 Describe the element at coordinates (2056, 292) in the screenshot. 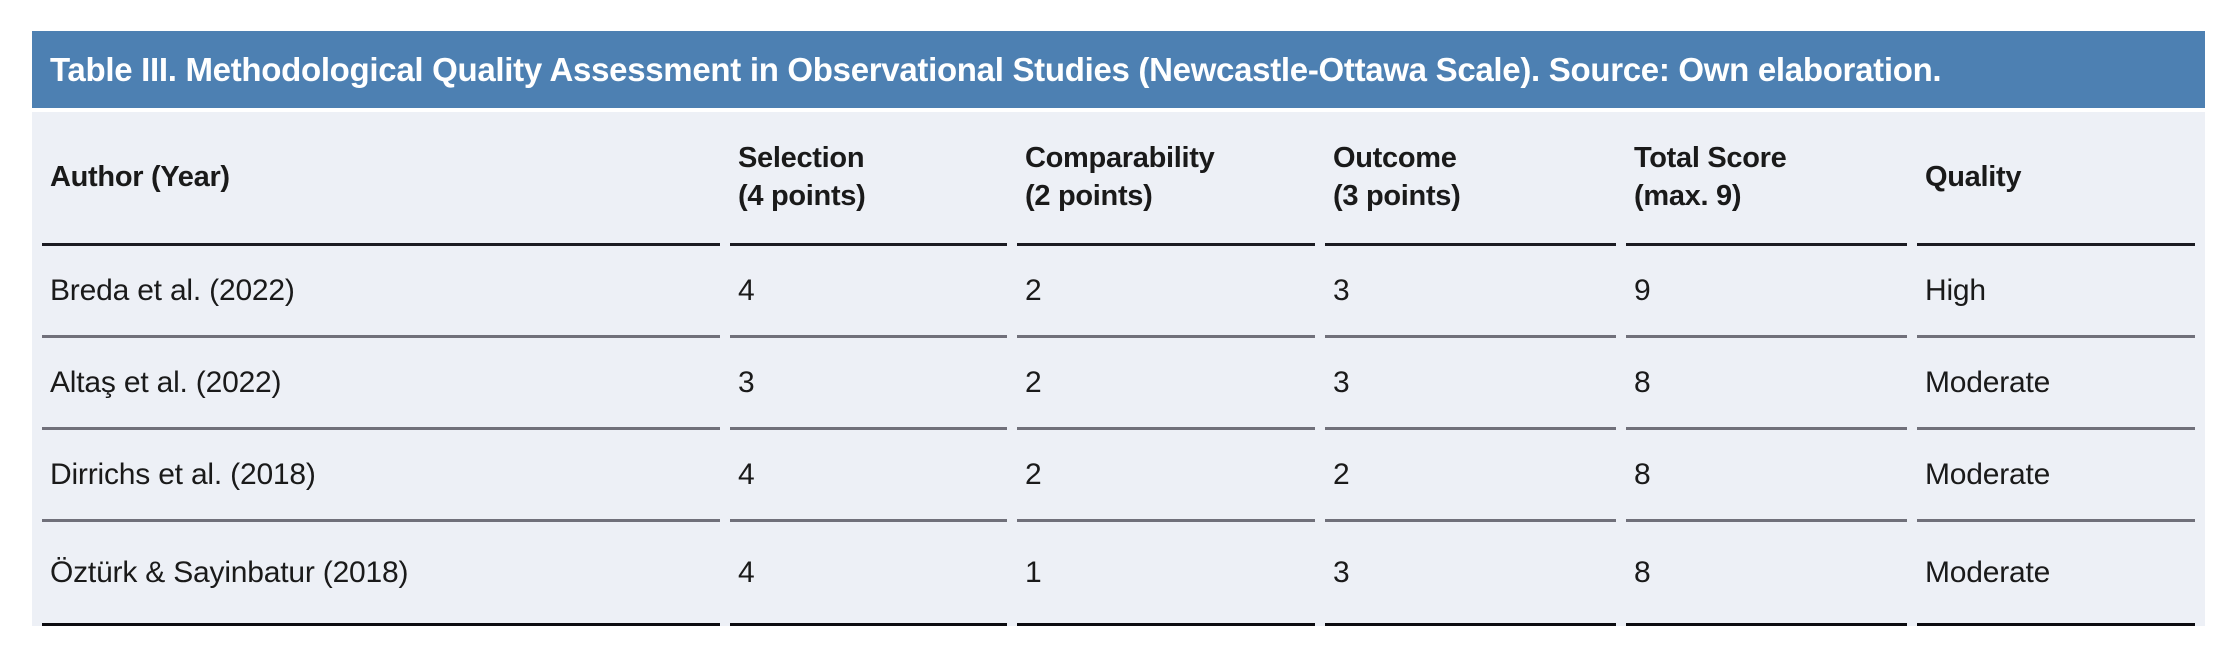

I see `quality-cell: High` at that location.